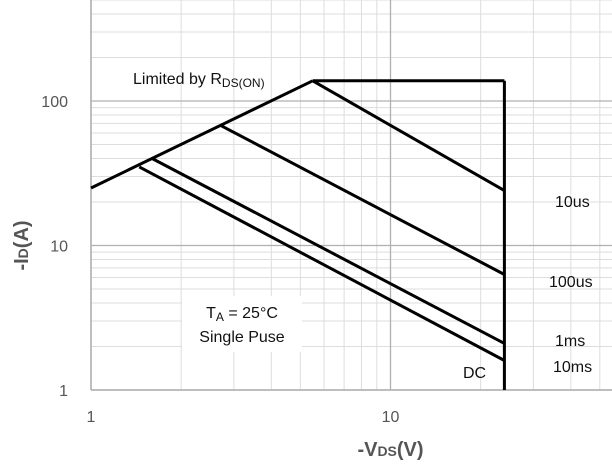 The height and width of the screenshot is (466, 612). What do you see at coordinates (199, 80) in the screenshot?
I see `rds-limit-label: Limited by RDS(ON)` at bounding box center [199, 80].